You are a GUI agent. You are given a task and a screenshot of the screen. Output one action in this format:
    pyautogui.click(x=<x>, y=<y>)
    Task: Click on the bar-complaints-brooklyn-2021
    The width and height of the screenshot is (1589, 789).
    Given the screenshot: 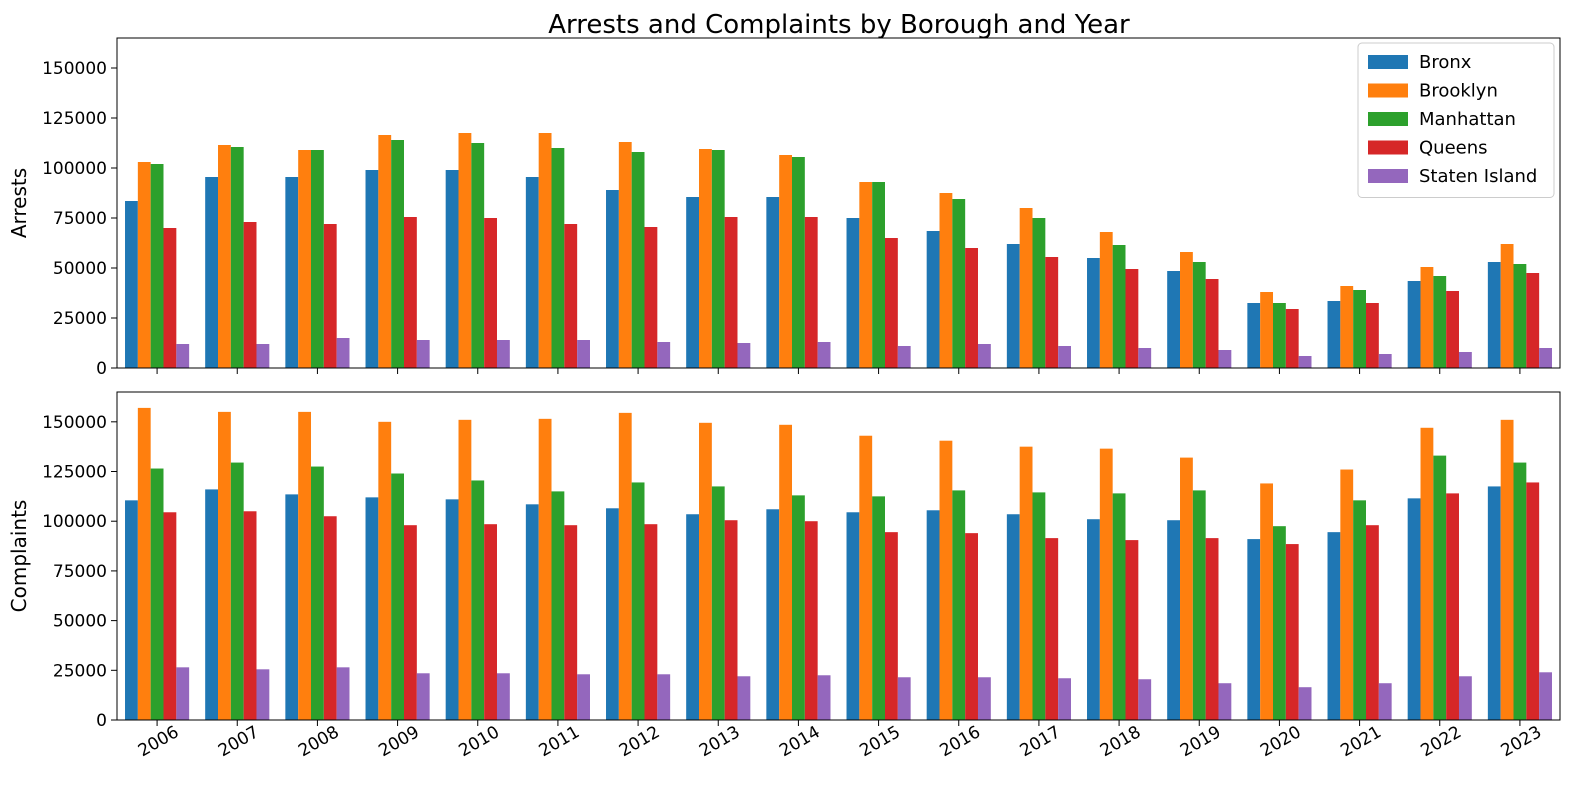 What is the action you would take?
    pyautogui.click(x=1347, y=594)
    